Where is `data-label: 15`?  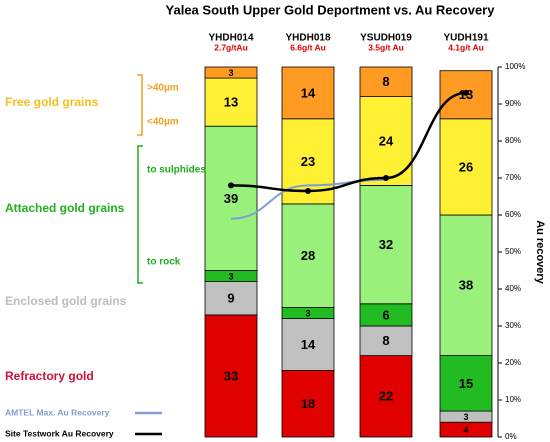 data-label: 15 is located at coordinates (466, 383).